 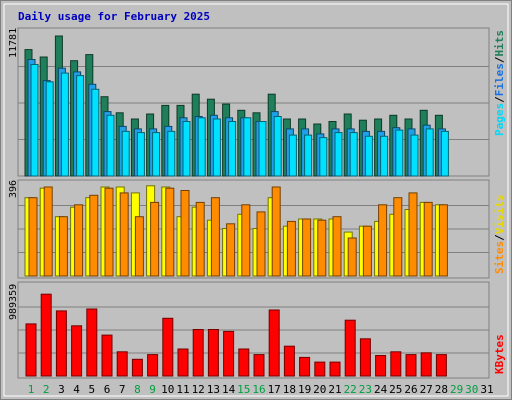 I want to click on day-label: 6, so click(x=107, y=389).